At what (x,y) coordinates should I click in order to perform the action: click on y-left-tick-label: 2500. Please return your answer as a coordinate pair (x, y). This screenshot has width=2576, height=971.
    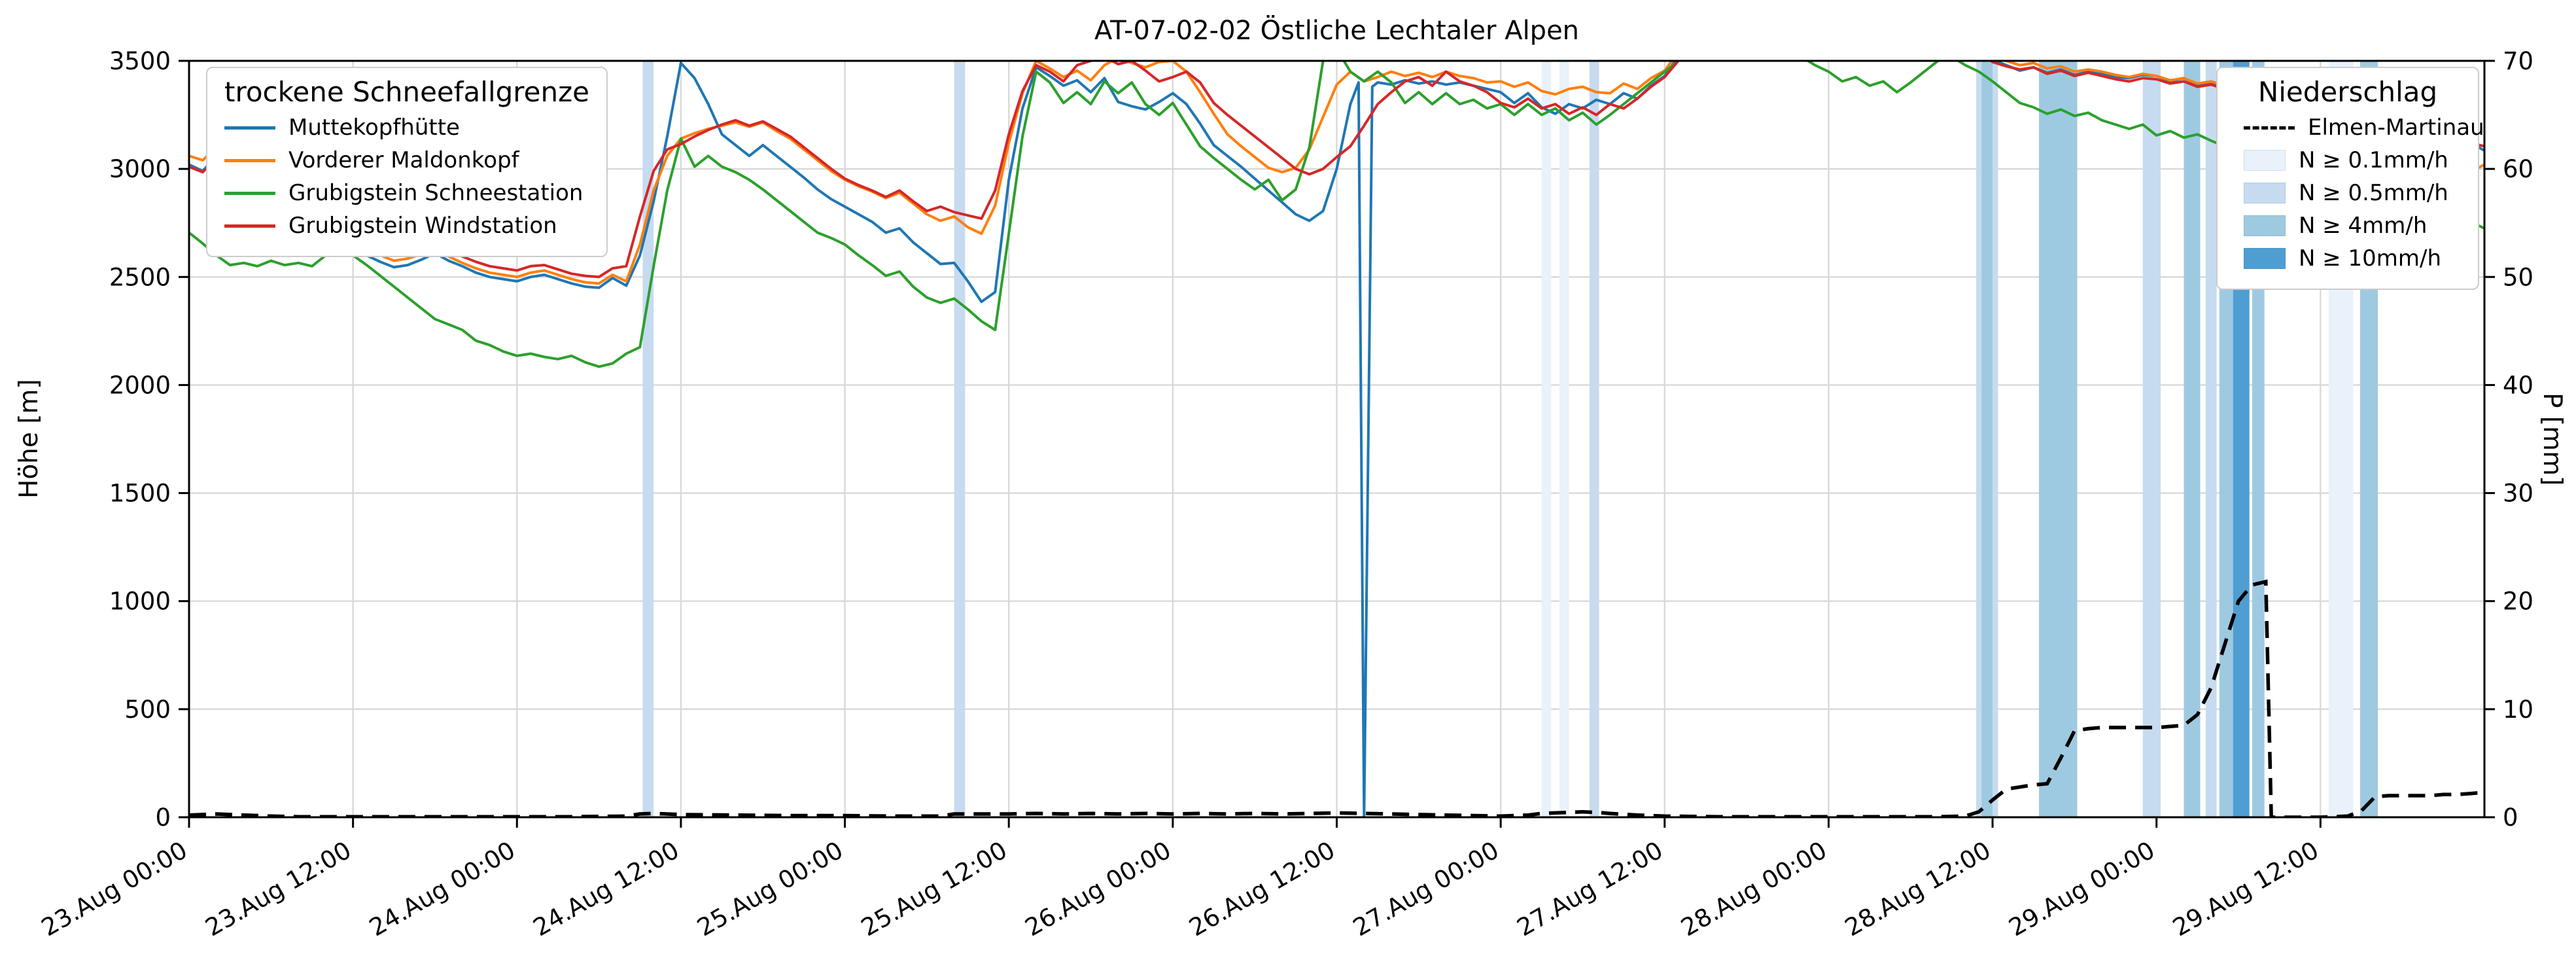
    Looking at the image, I should click on (140, 277).